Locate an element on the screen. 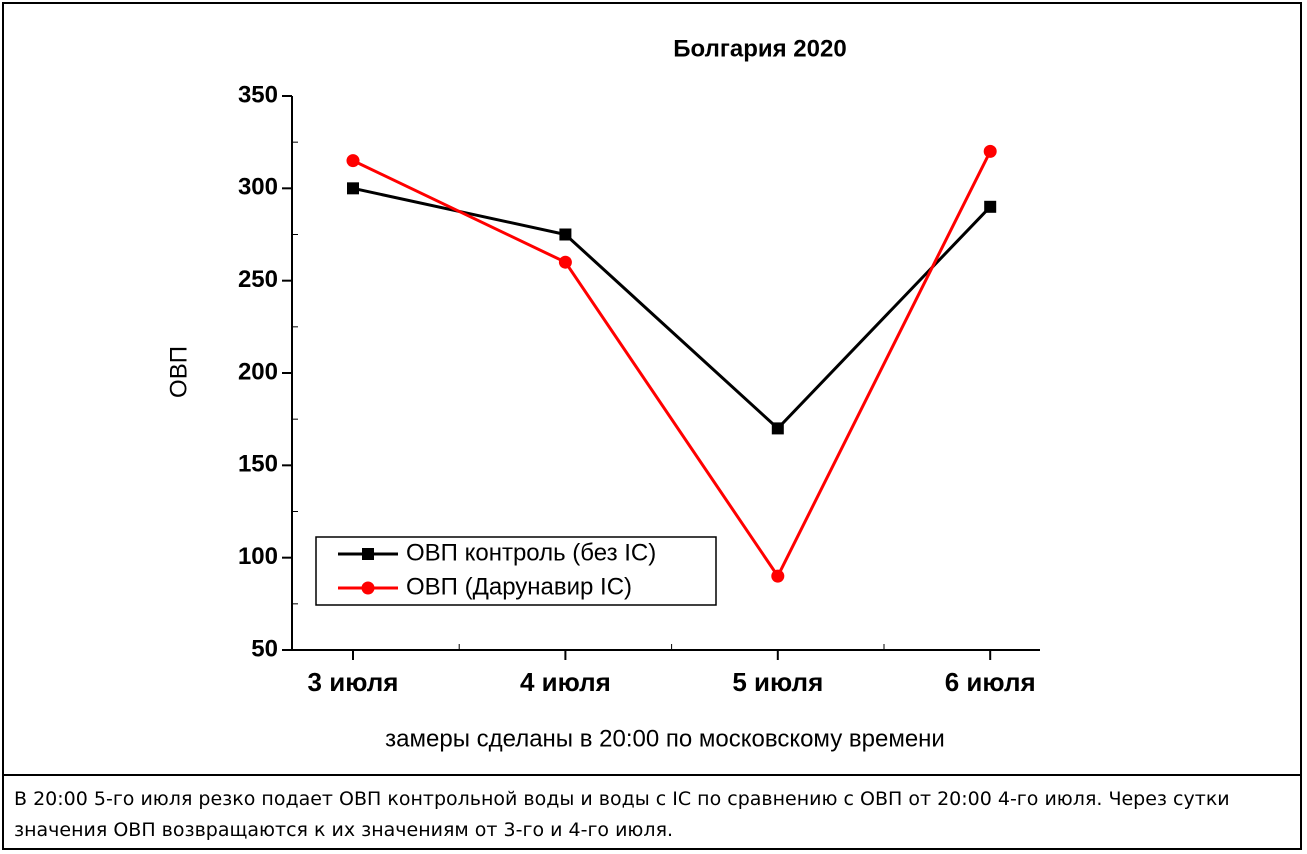  y-tick-label: 100 is located at coordinates (258, 556).